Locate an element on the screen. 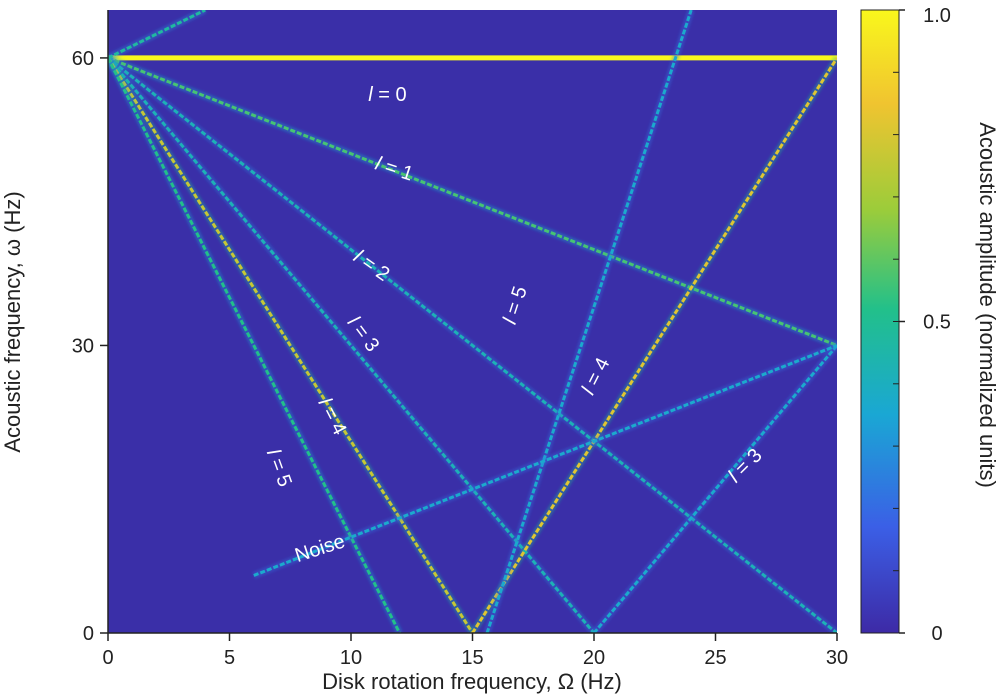 Image resolution: width=1000 pixels, height=700 pixels. y-axis-title: Acoustic frequency, ω (Hz) is located at coordinates (12, 321).